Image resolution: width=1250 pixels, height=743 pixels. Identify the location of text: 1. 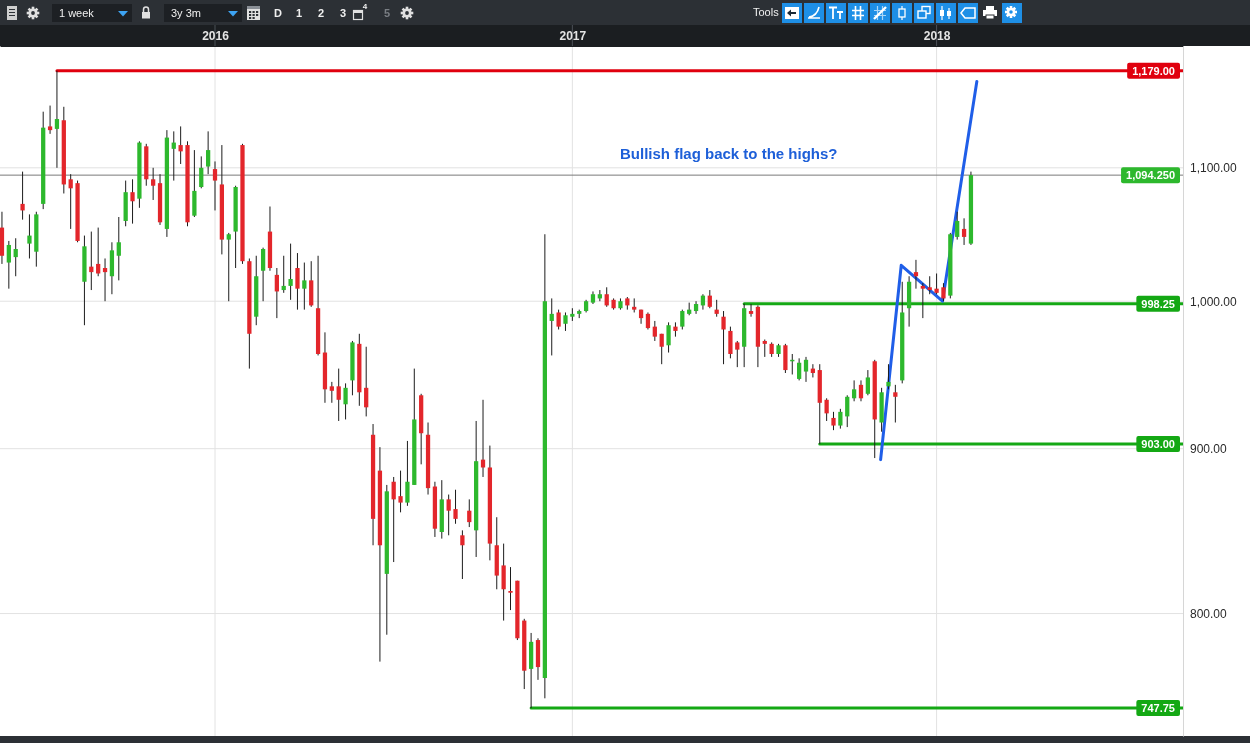
(299, 13).